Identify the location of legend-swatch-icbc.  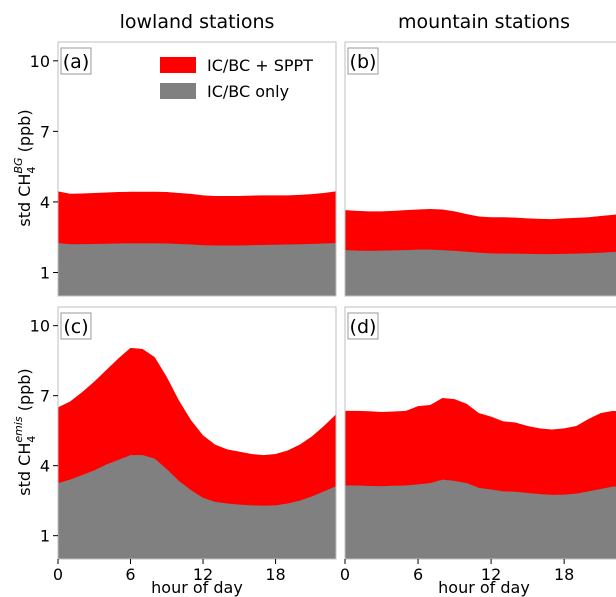
(178, 91).